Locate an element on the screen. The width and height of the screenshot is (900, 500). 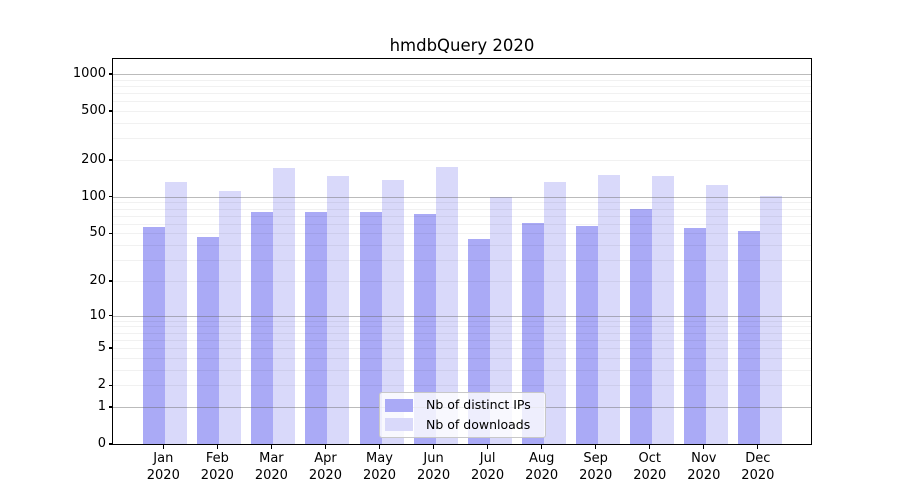
legend-item-distinct-ips: Nb of distinct IPs is located at coordinates (462, 405).